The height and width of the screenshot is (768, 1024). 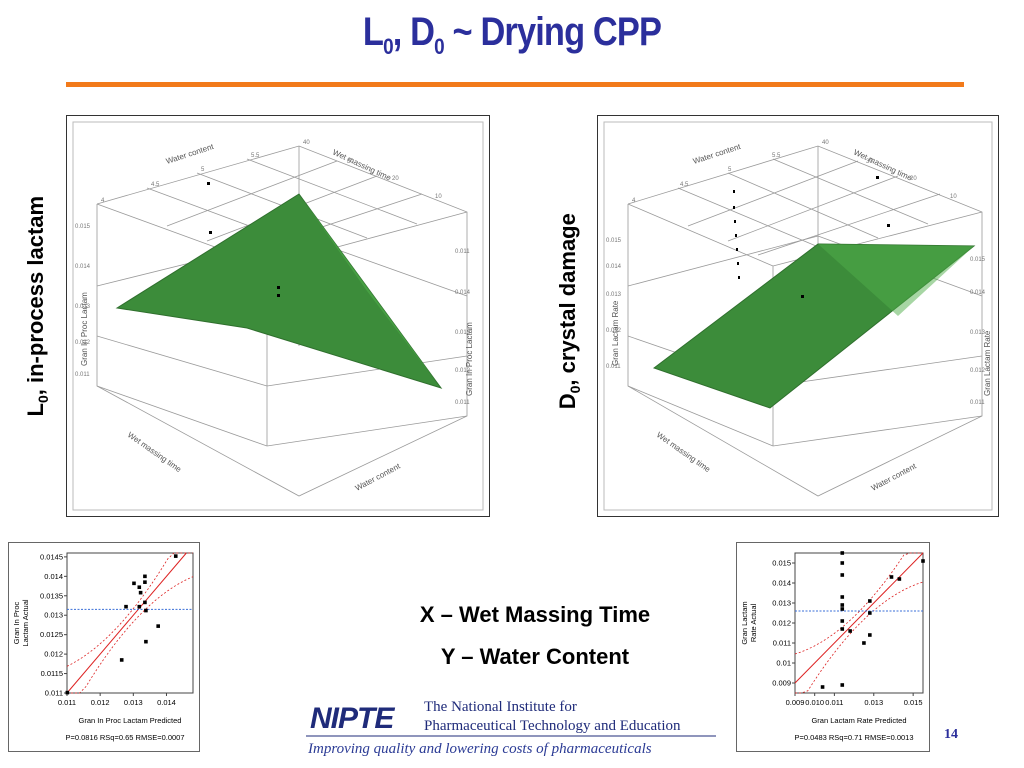 I want to click on y-tick-label: 0.01, so click(x=783, y=663).